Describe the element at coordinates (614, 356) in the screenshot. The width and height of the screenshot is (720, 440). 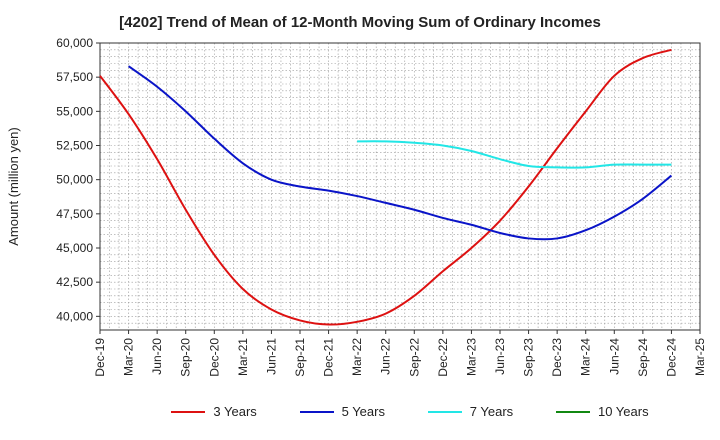
I see `x-tick-label: Jun-24` at that location.